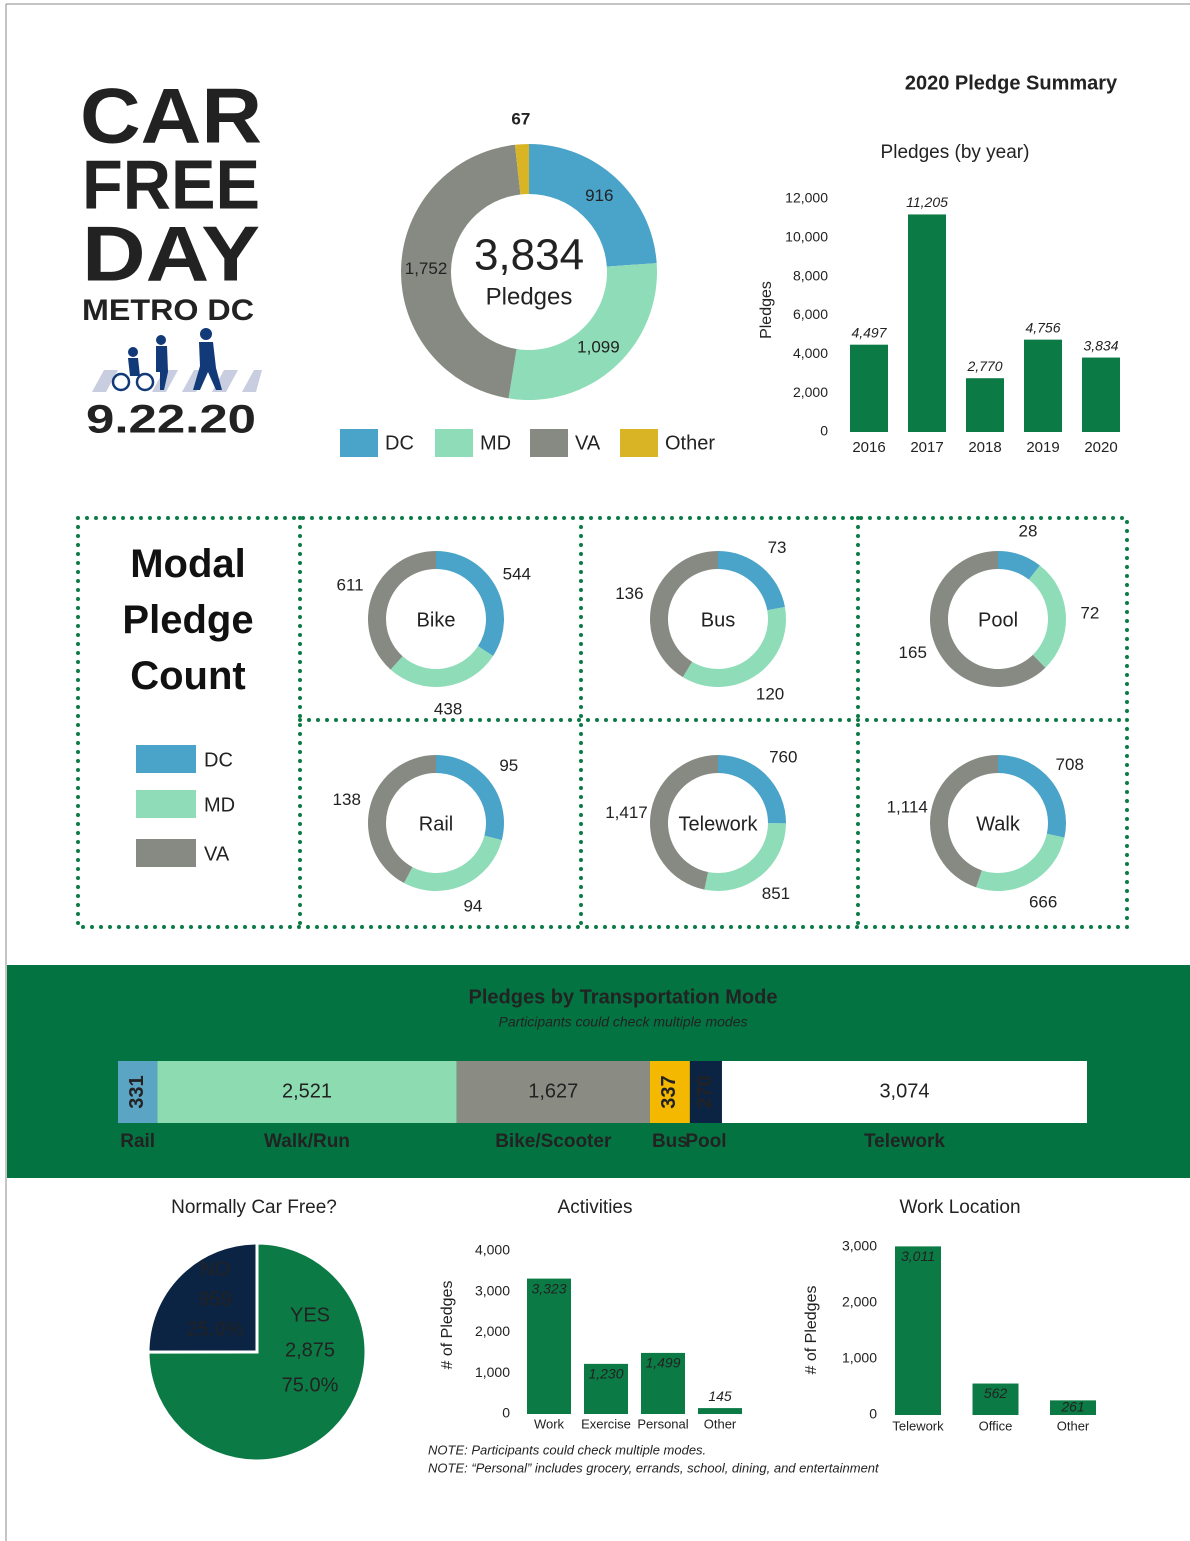  What do you see at coordinates (1100, 447) in the screenshot?
I see `x-tick-label: 2020` at bounding box center [1100, 447].